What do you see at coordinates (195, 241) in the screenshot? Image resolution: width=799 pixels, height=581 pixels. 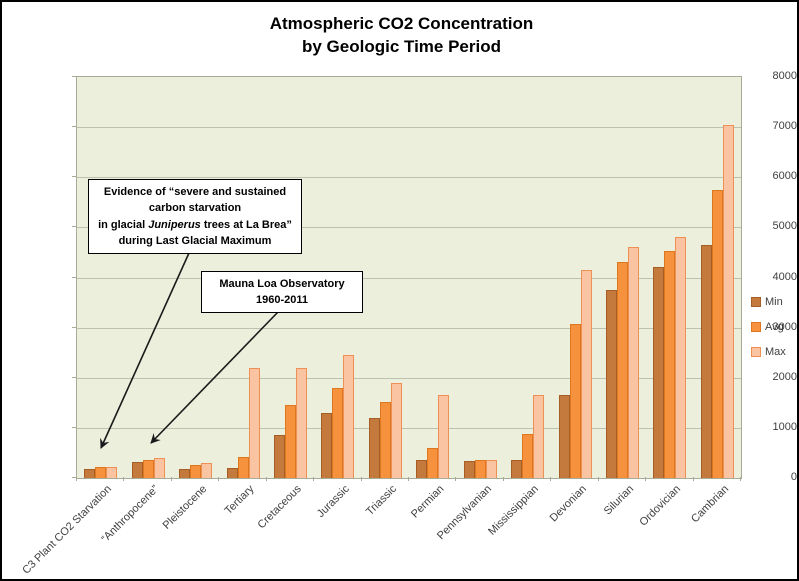 I see `callout-la-brea-line4: during Last Glacial Maximum` at bounding box center [195, 241].